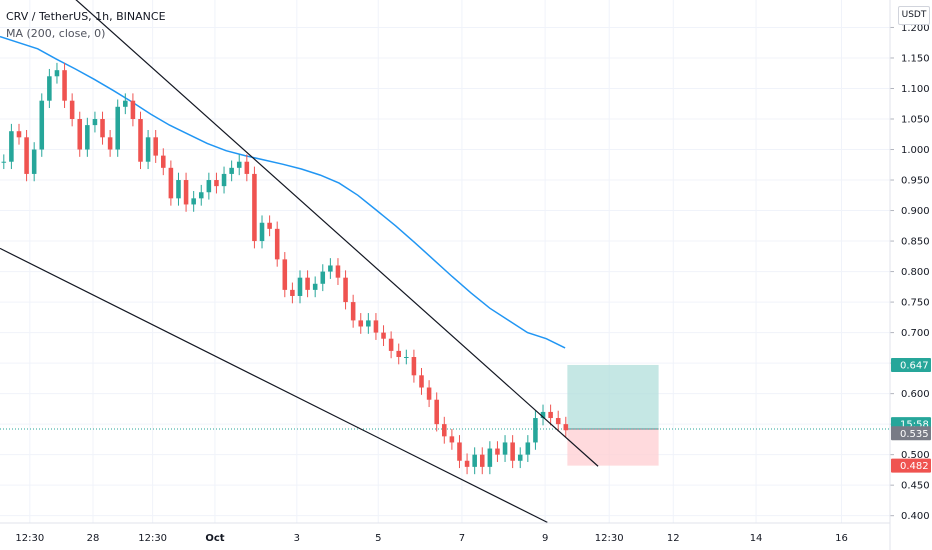 This screenshot has width=932, height=550. What do you see at coordinates (378, 538) in the screenshot?
I see `x-tick-label: 5` at bounding box center [378, 538].